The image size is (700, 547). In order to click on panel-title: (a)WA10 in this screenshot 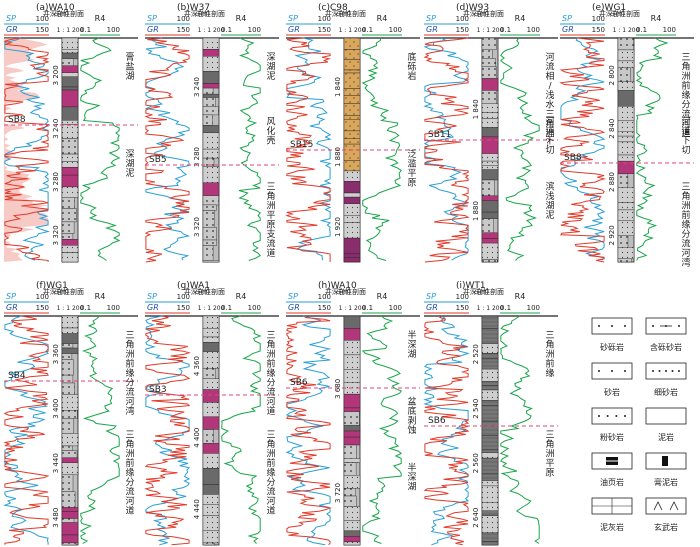, I will do `click(55, 8)`.